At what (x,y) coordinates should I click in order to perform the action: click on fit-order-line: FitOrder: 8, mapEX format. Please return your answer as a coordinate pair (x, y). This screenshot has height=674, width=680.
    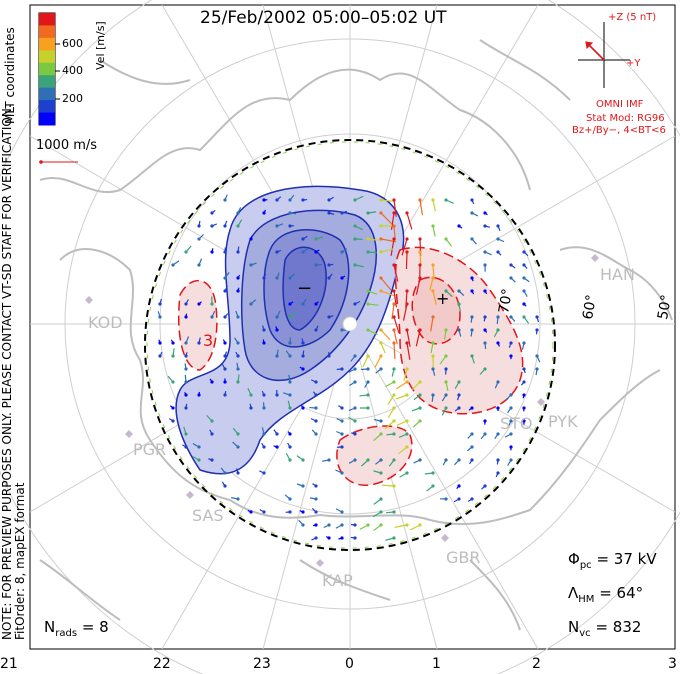
    Looking at the image, I should click on (20, 561).